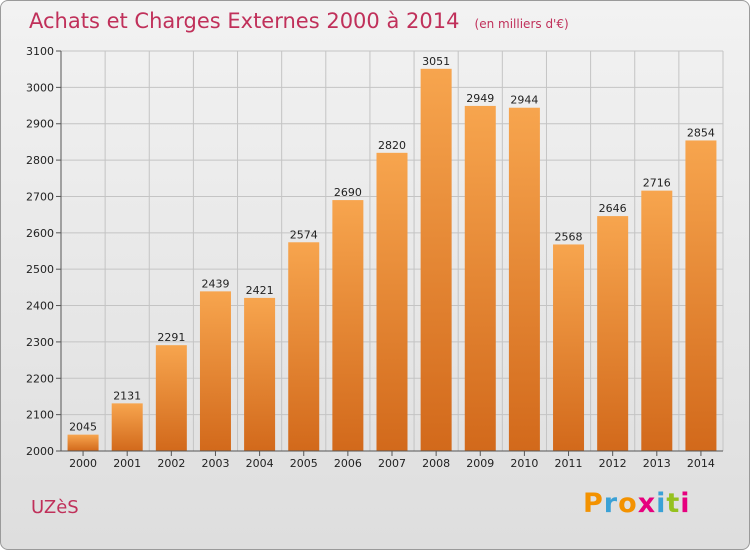  What do you see at coordinates (392, 463) in the screenshot?
I see `x-tick-label: 2007` at bounding box center [392, 463].